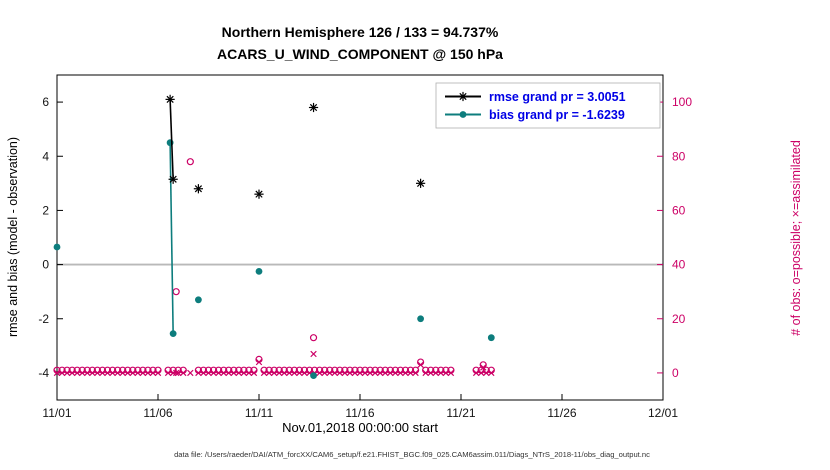 Image resolution: width=830 pixels, height=470 pixels. I want to click on legend-box, so click(548, 105).